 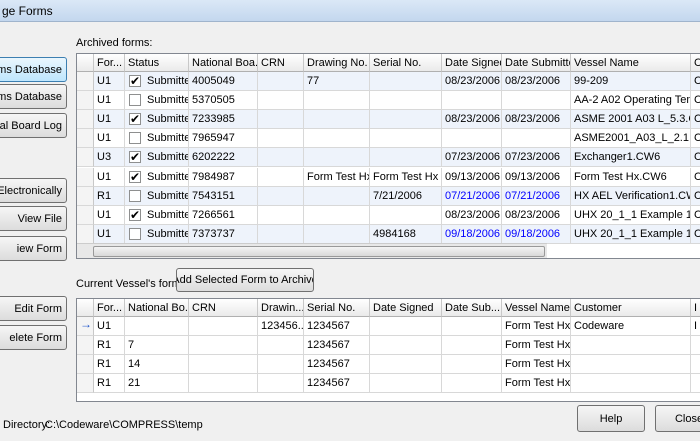 What do you see at coordinates (33, 125) in the screenshot?
I see `side-button: nal Board Log` at bounding box center [33, 125].